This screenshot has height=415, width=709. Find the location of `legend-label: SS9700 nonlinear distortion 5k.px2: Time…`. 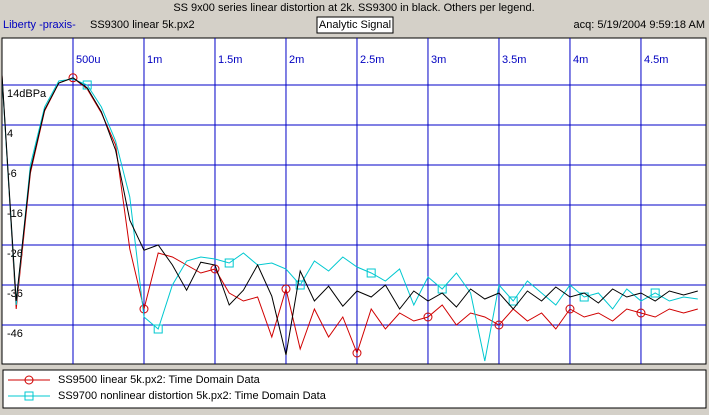

legend-label: SS9700 nonlinear distortion 5k.px2: Time… is located at coordinates (192, 396).